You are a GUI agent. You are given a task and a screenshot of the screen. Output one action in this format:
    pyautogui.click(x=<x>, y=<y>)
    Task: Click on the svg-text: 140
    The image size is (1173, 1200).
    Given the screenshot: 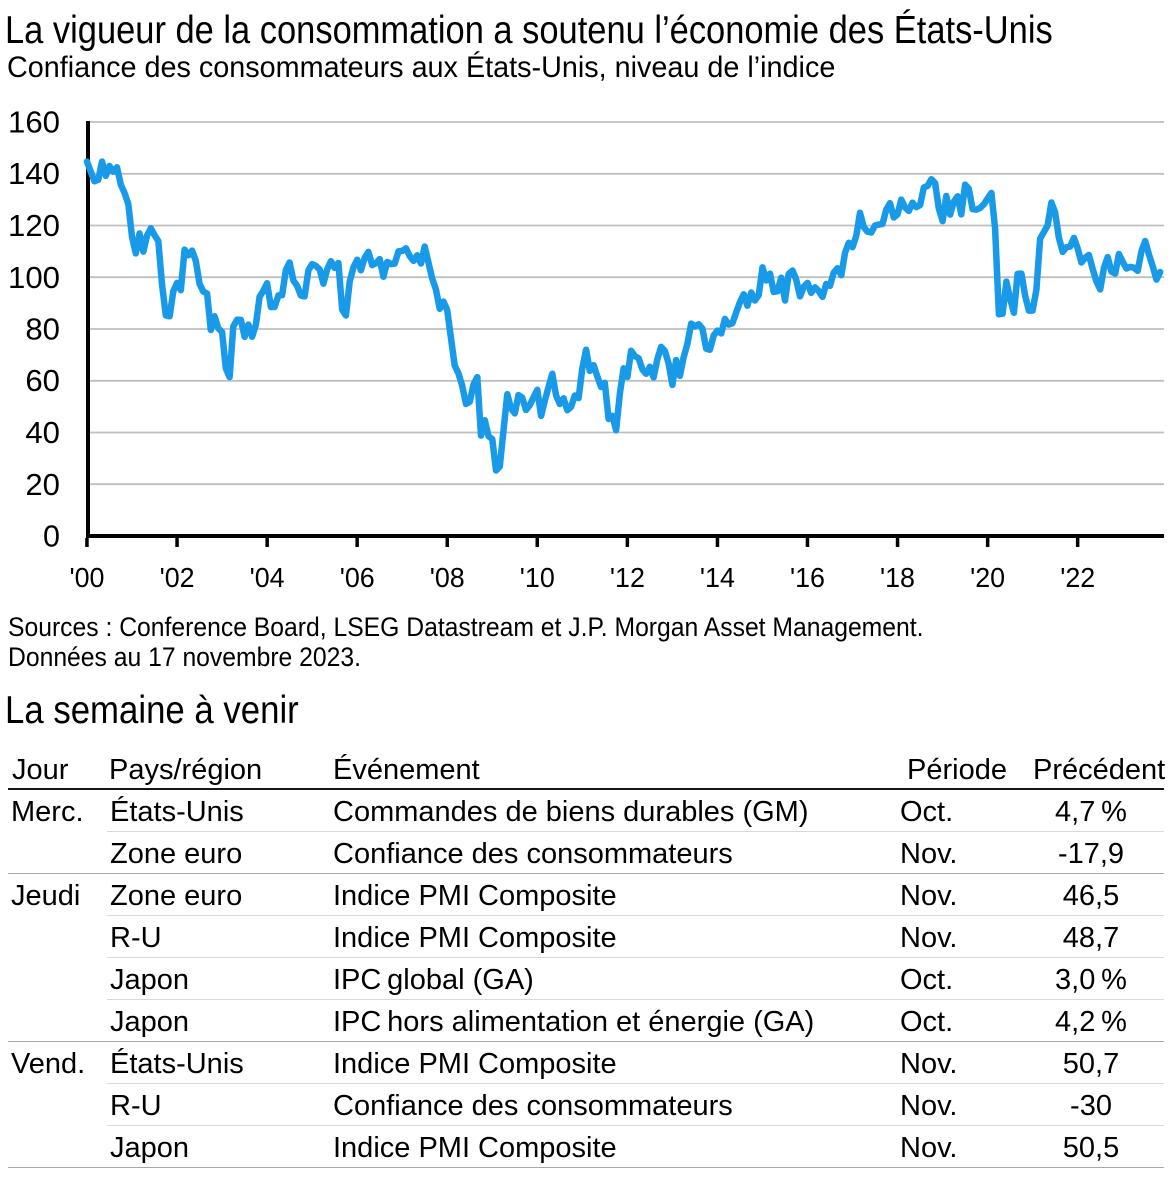 What is the action you would take?
    pyautogui.click(x=34, y=174)
    